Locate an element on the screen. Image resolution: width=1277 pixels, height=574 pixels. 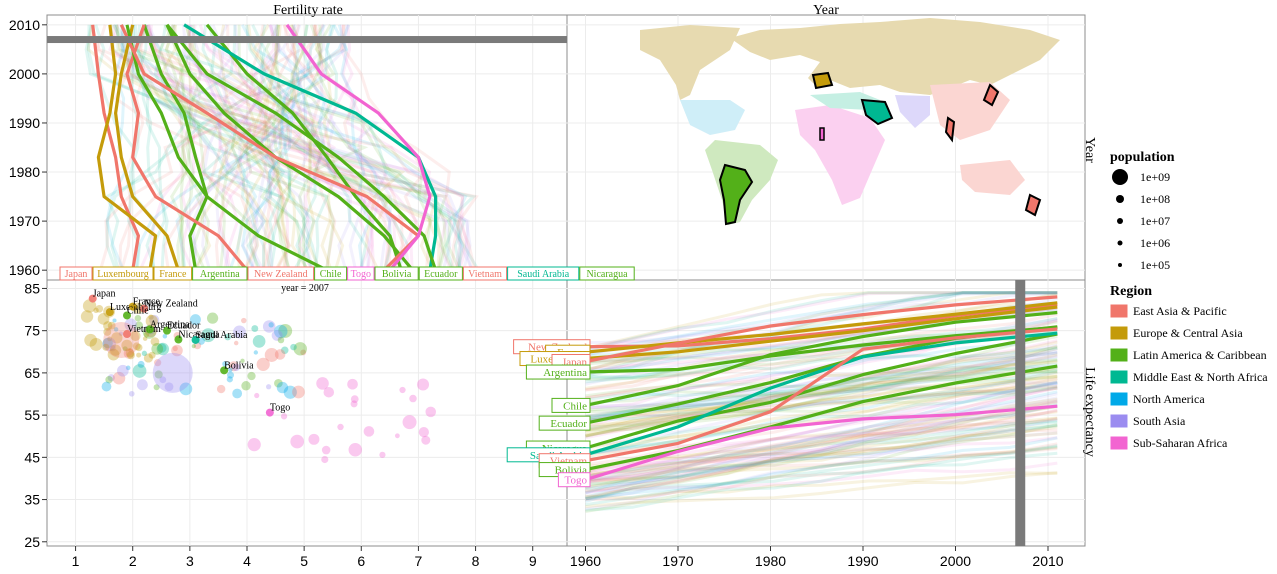
legend-region-label: Europe & Central Asia is located at coordinates (1188, 333).